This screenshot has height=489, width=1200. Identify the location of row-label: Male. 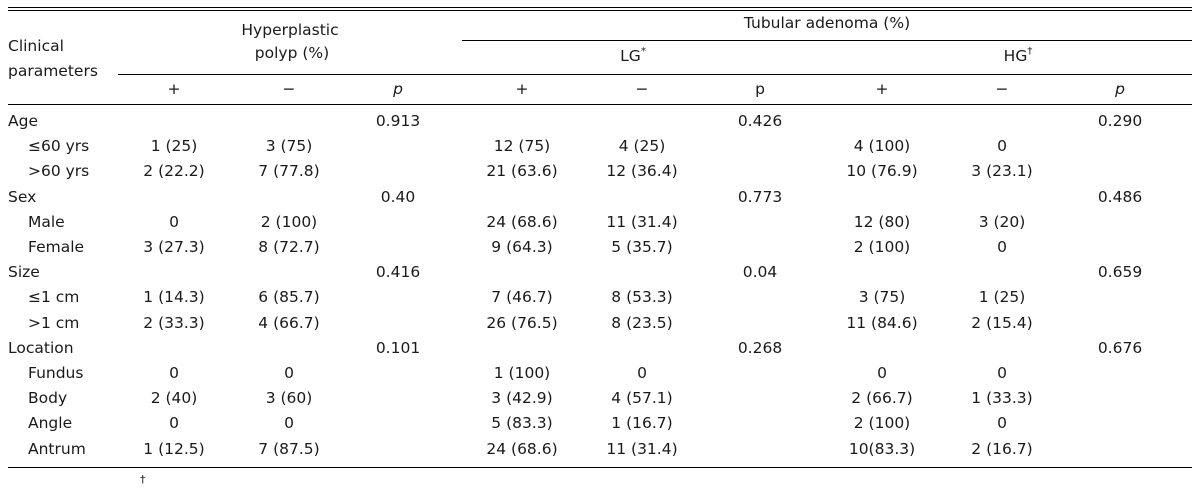
(46, 221).